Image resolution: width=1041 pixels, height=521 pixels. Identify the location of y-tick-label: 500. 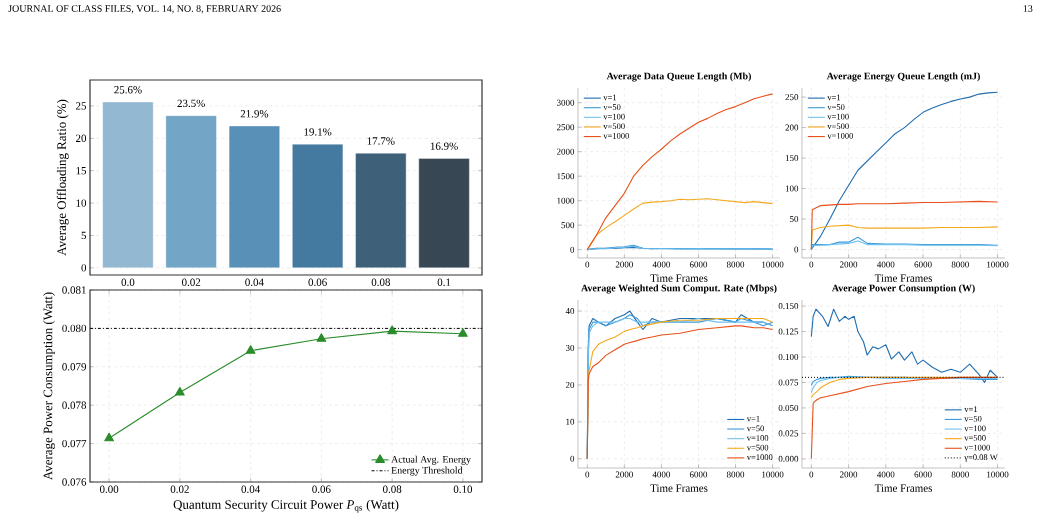
(568, 225).